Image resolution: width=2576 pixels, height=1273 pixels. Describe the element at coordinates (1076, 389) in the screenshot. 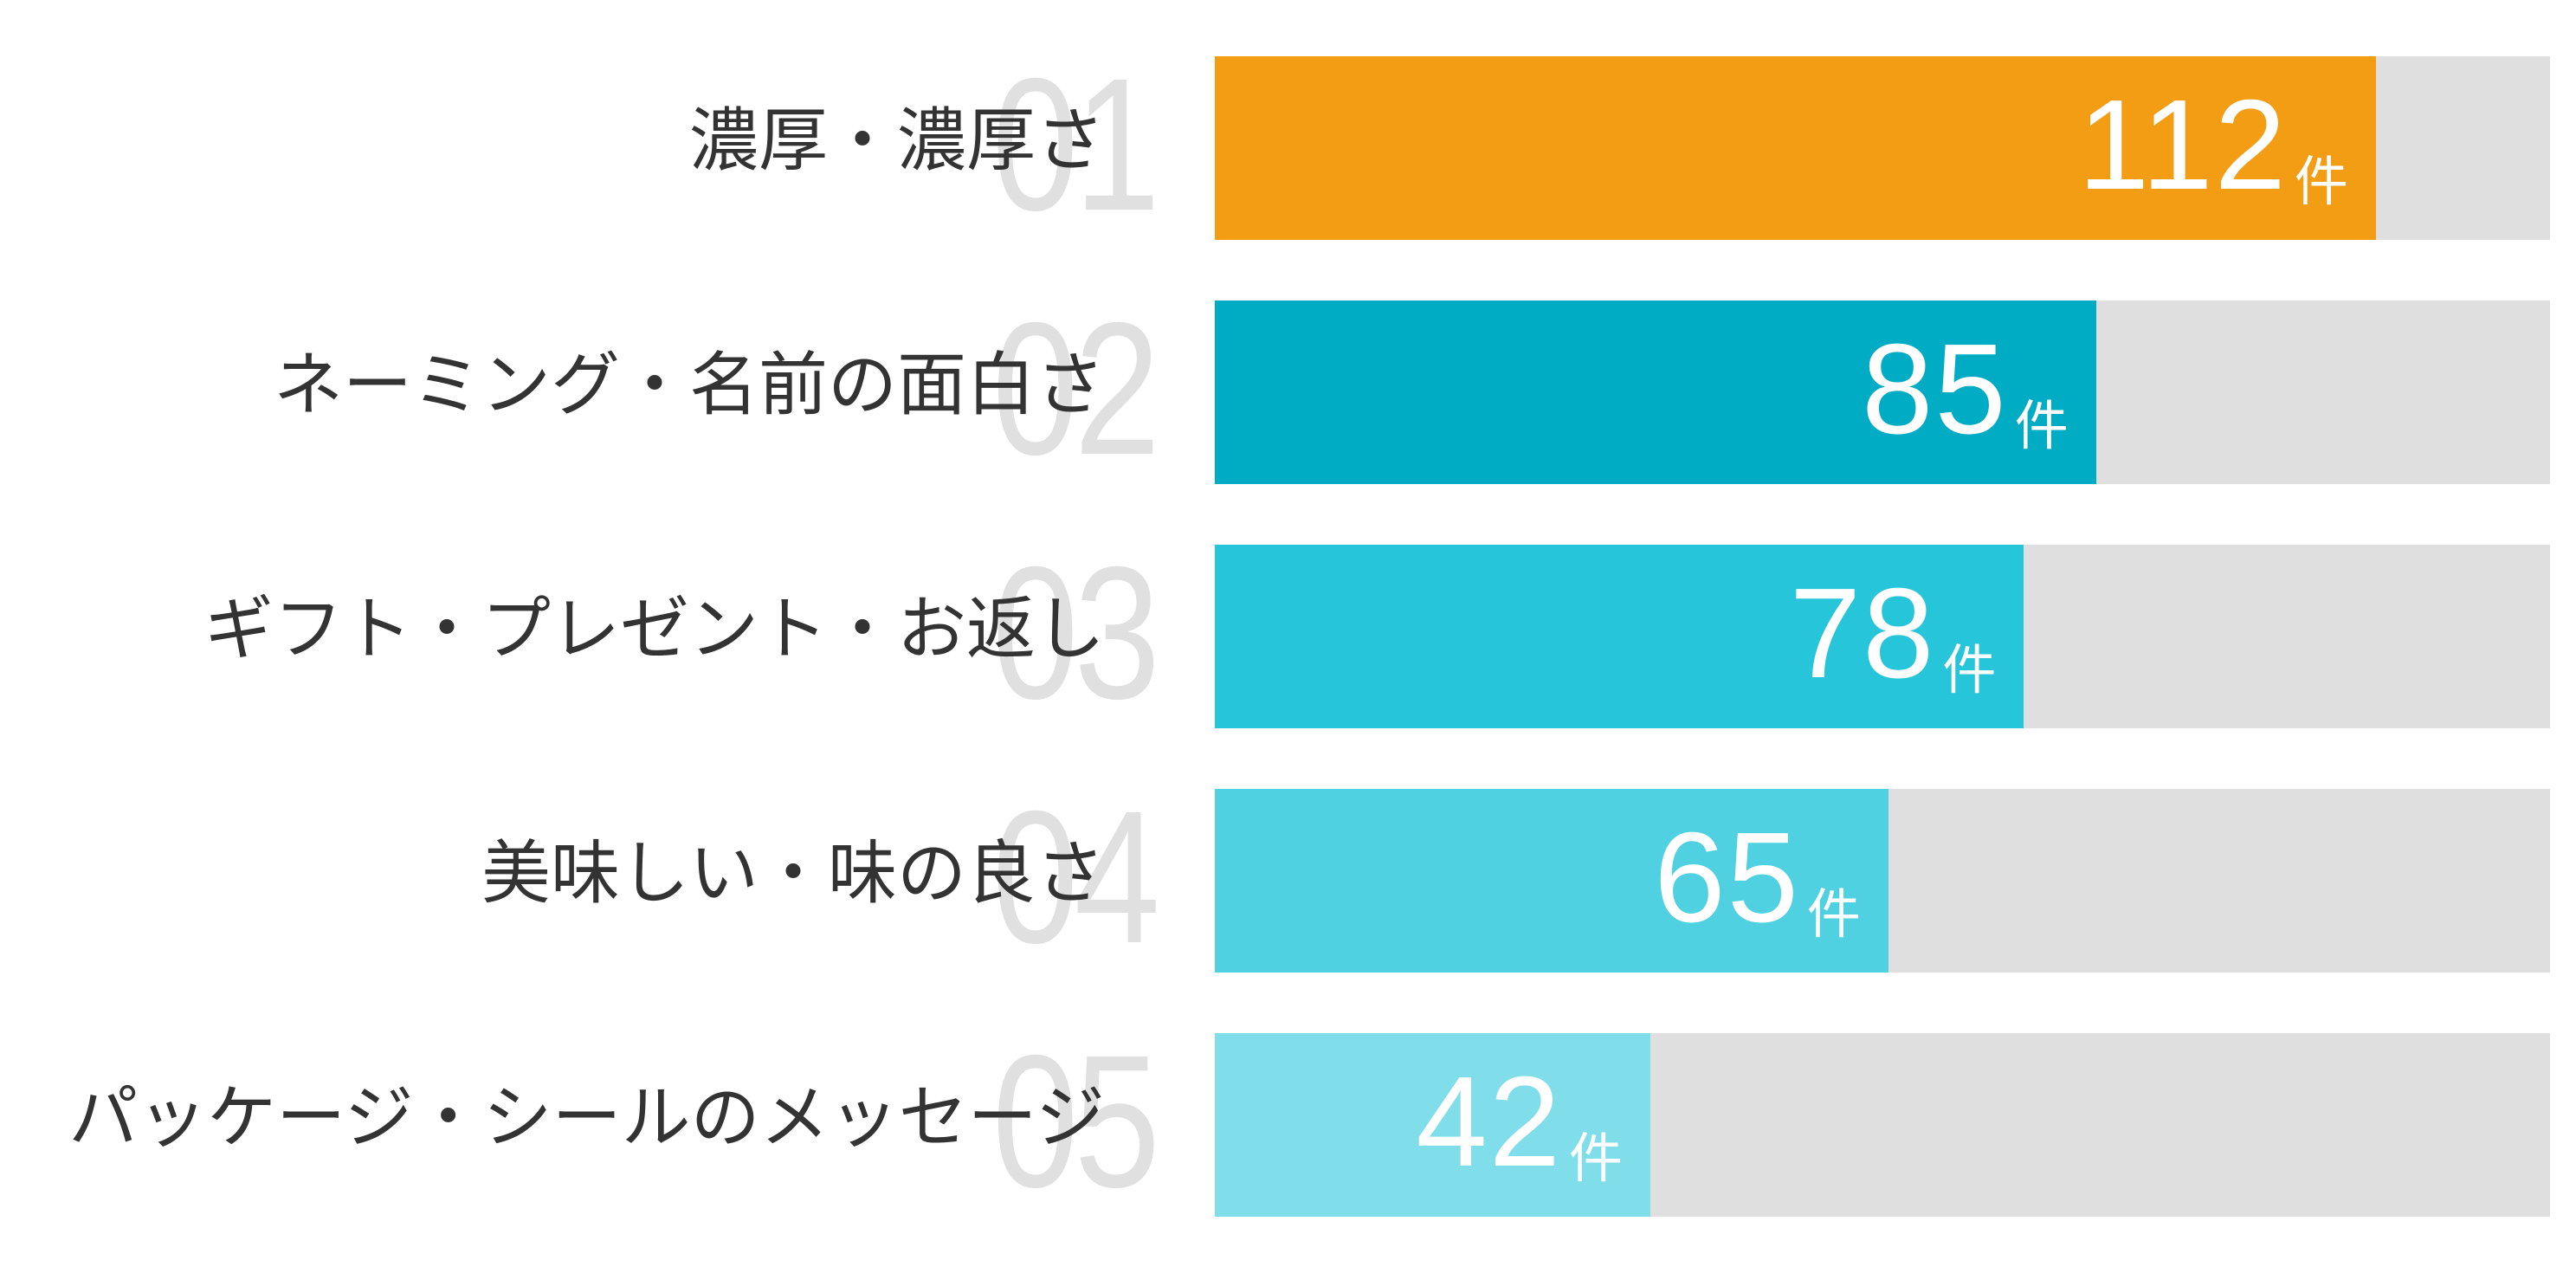

I see `rank-number: 02` at that location.